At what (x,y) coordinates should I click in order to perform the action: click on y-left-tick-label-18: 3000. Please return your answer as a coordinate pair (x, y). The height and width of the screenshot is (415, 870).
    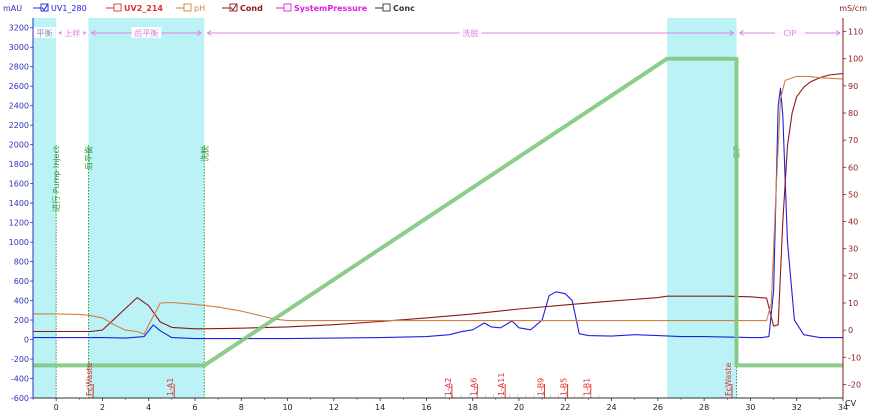
    Looking at the image, I should click on (19, 47).